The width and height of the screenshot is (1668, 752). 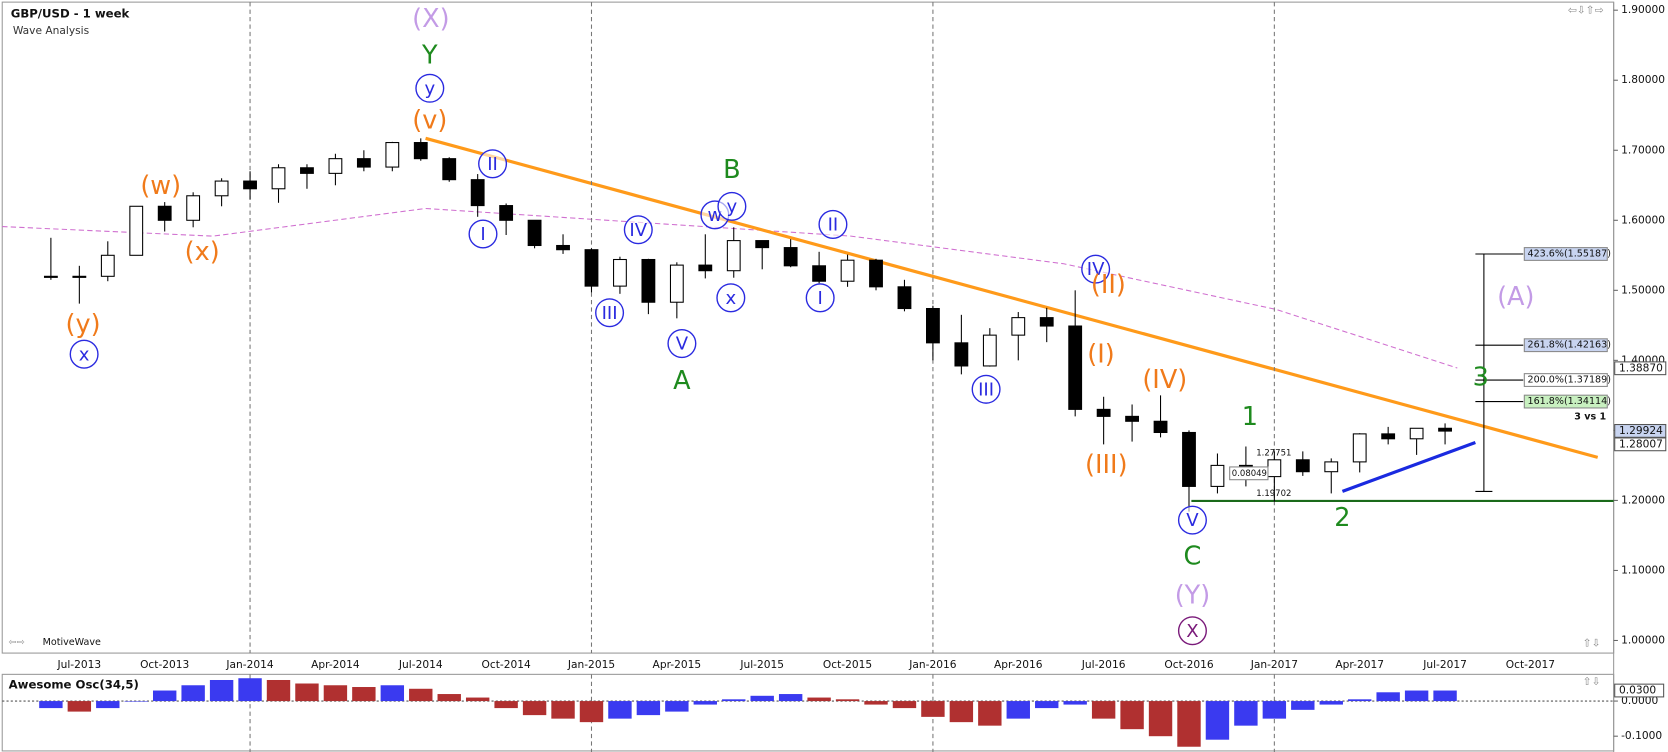 I want to click on wave-label: (w), so click(x=160, y=186).